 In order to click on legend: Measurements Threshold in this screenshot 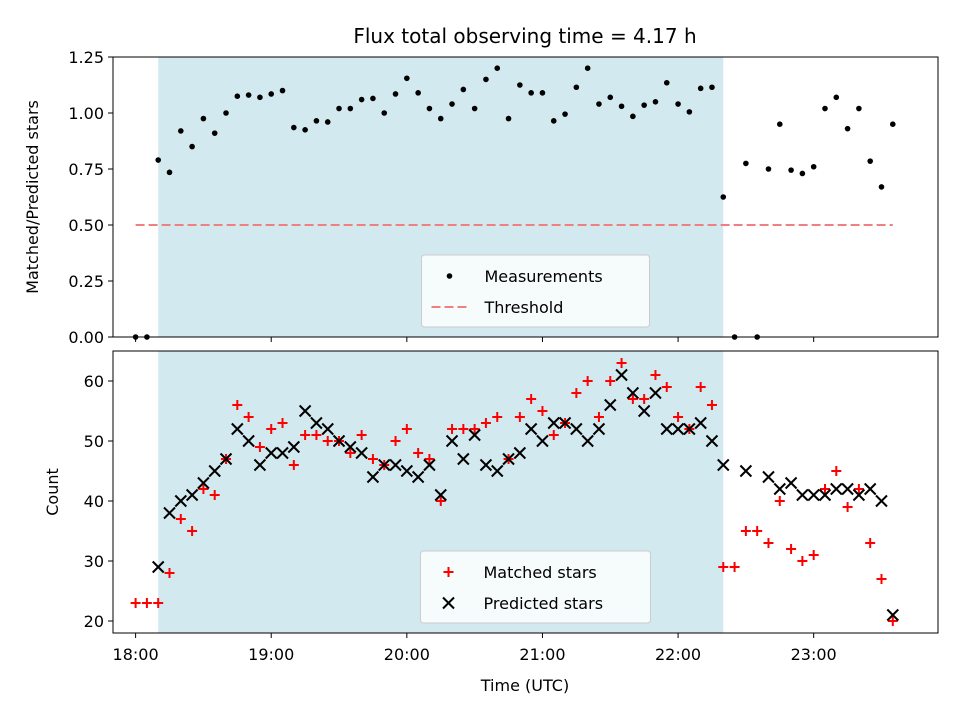, I will do `click(535, 291)`.